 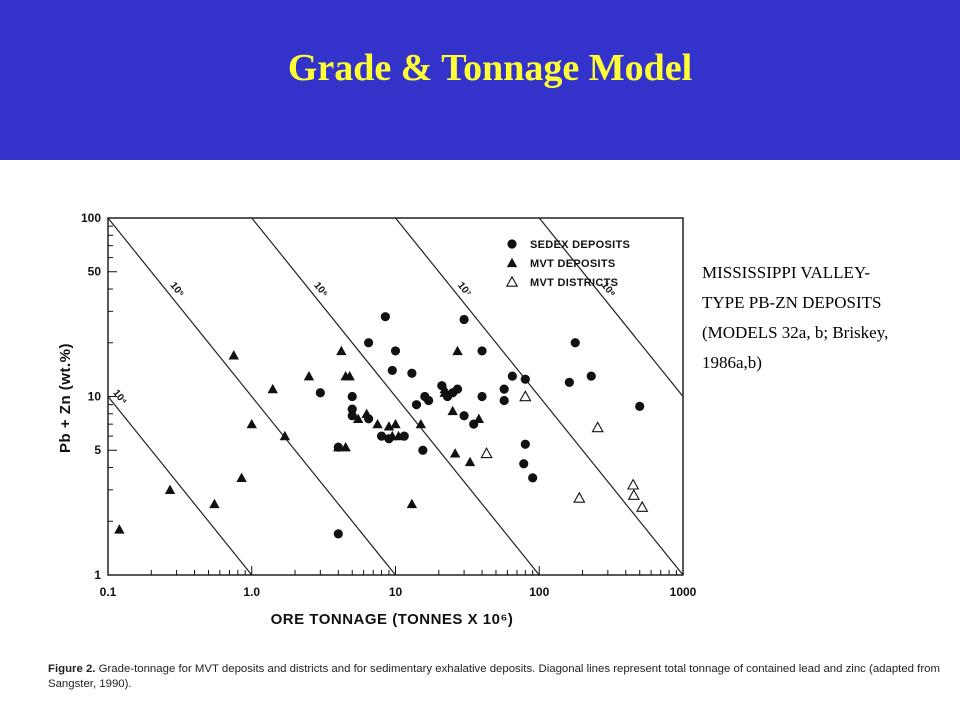 What do you see at coordinates (795, 332) in the screenshot?
I see `side-note-line: (MODELS 32a, b; Briskey,` at bounding box center [795, 332].